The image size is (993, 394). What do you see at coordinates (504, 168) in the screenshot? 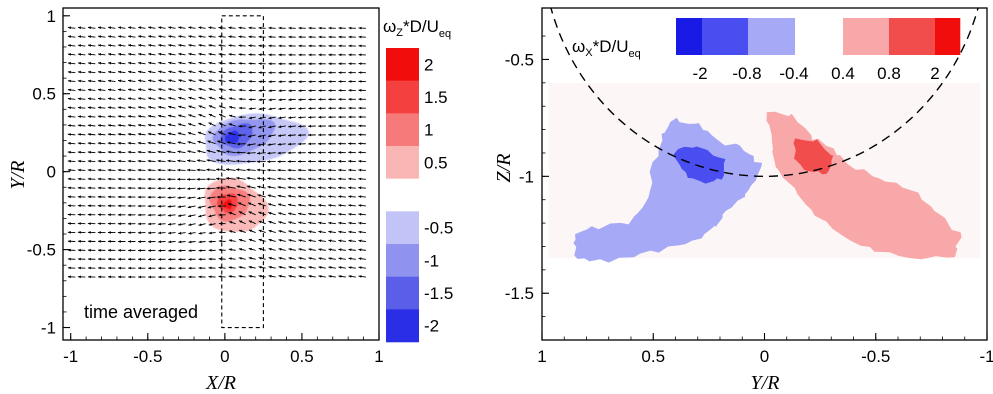
I see `right-y-axis-label: Z/R` at bounding box center [504, 168].